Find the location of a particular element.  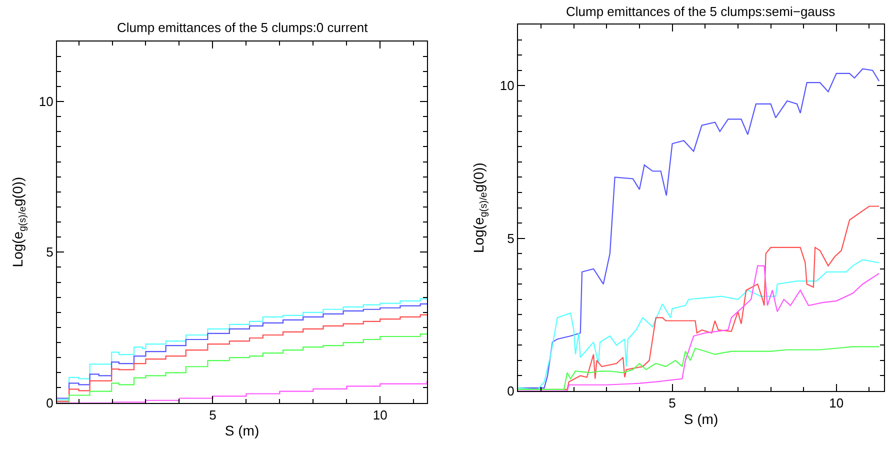

line-series is located at coordinates (699, 368).